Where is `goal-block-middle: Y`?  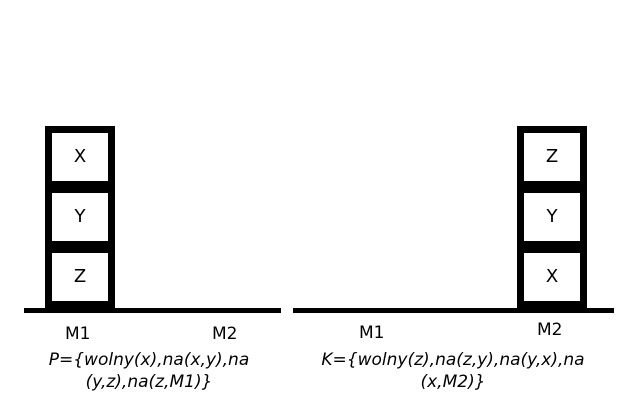
goal-block-middle: Y is located at coordinates (552, 217).